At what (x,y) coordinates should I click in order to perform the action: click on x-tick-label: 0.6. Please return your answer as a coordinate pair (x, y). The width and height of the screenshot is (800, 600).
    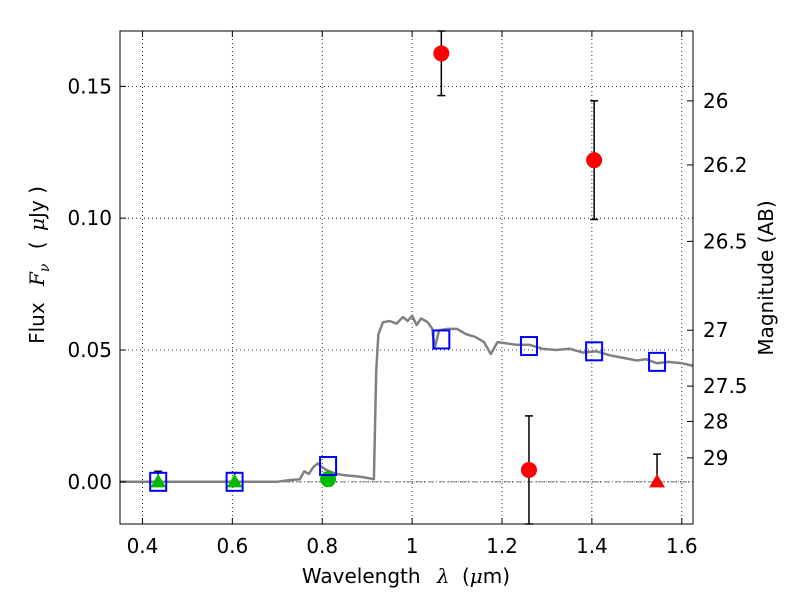
    Looking at the image, I should click on (232, 546).